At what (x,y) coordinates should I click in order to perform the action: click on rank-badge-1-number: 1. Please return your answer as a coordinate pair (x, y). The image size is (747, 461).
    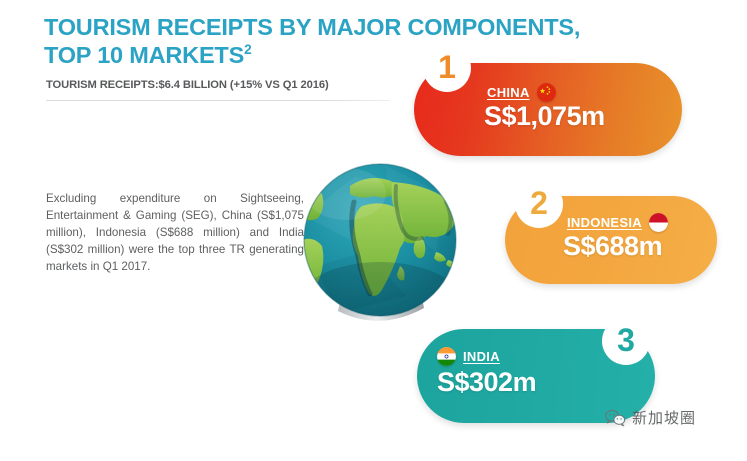
    Looking at the image, I should click on (447, 67).